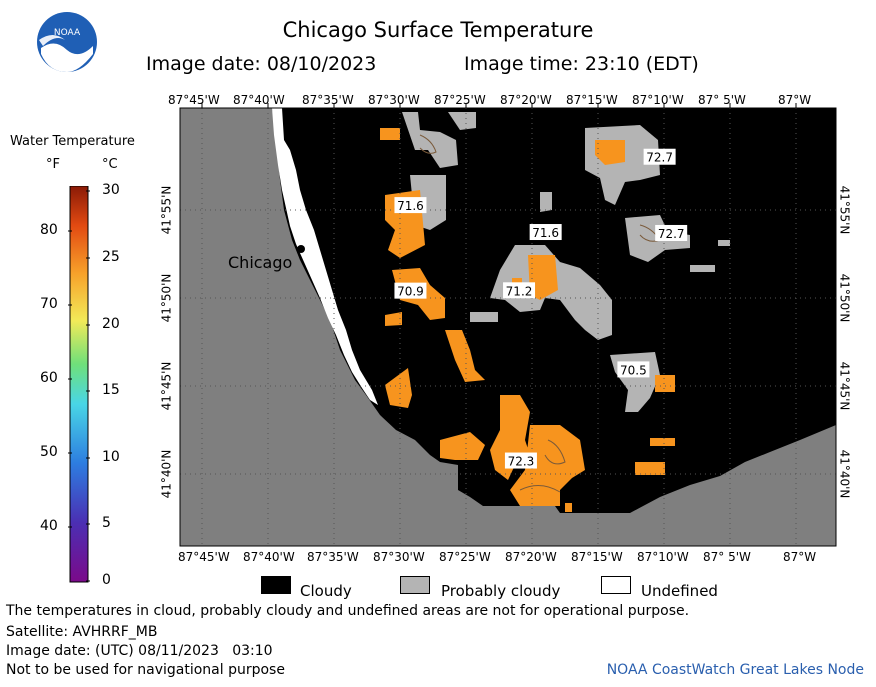  What do you see at coordinates (67, 33) in the screenshot?
I see `logo-text: NOAA` at bounding box center [67, 33].